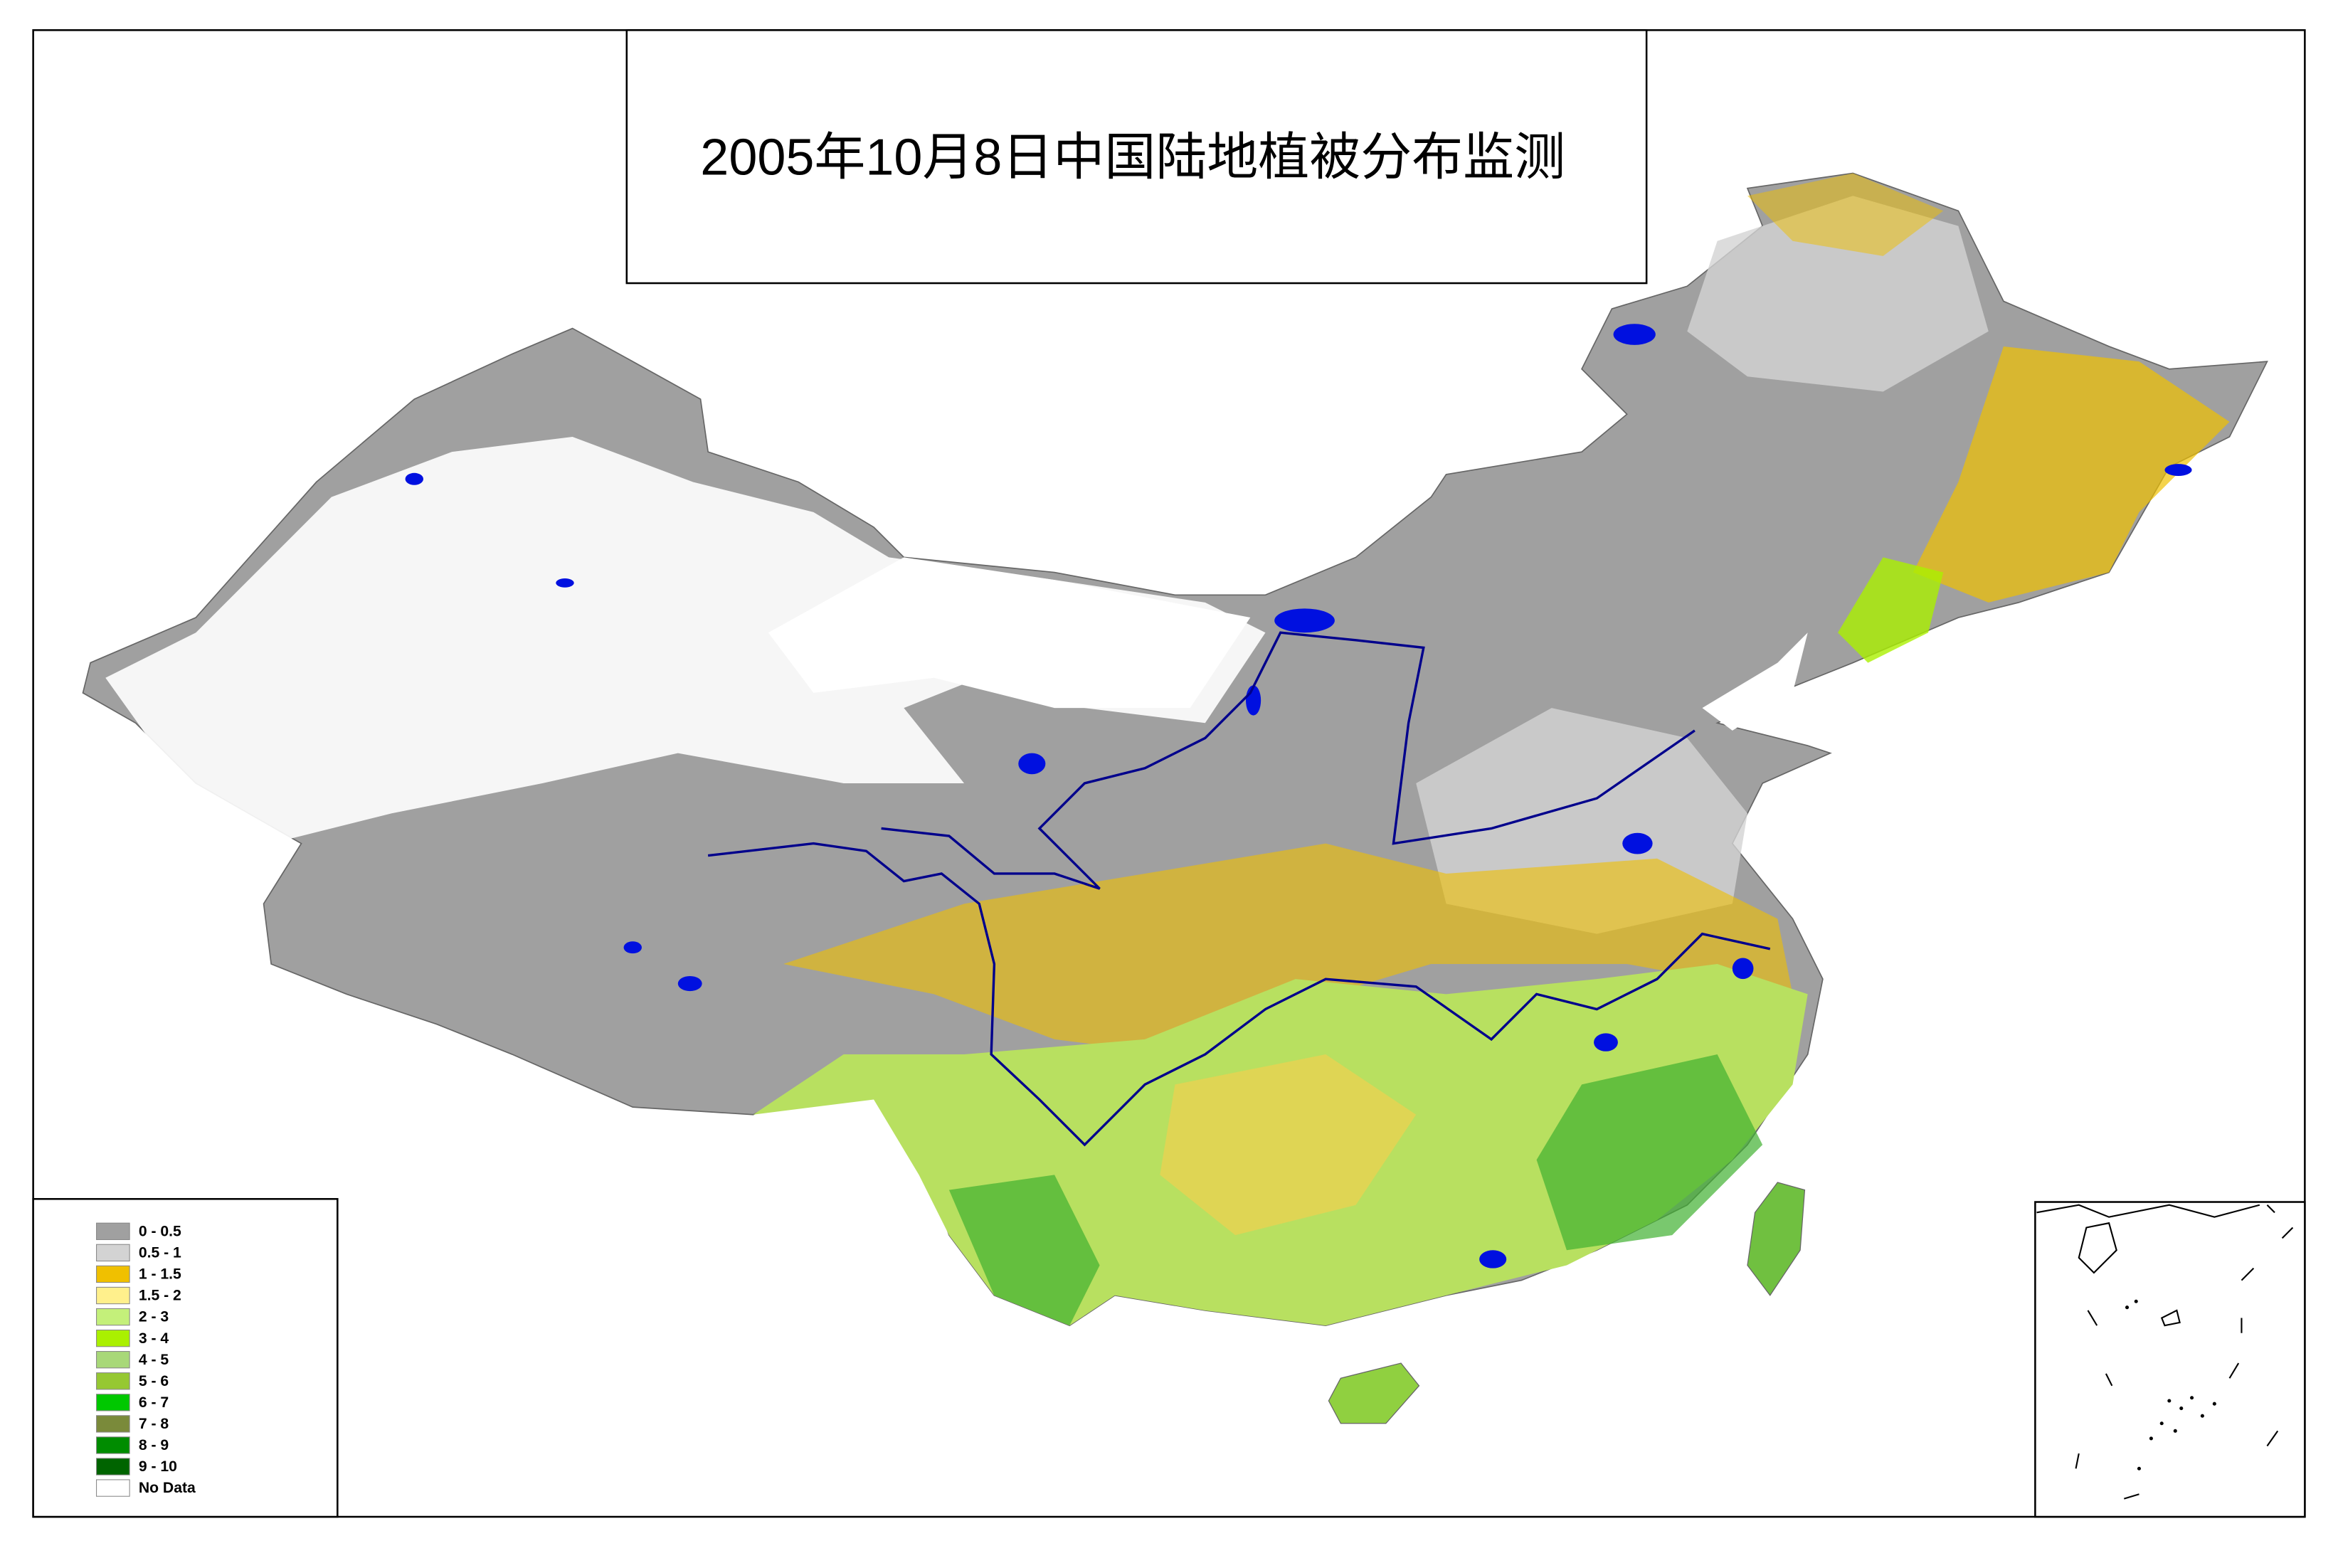 The height and width of the screenshot is (1568, 2338). I want to click on inset-islets, so click(2170, 1385).